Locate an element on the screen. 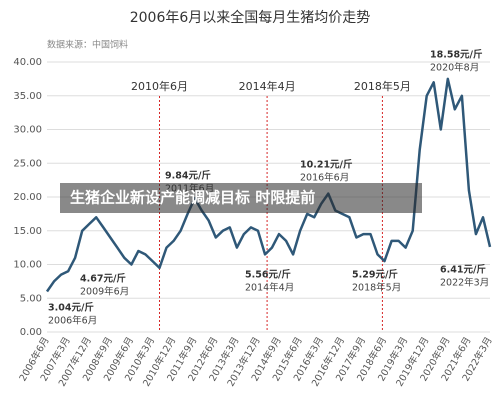 Image resolution: width=500 pixels, height=401 pixels. annotation-price: 3.04元/斤 is located at coordinates (71, 308).